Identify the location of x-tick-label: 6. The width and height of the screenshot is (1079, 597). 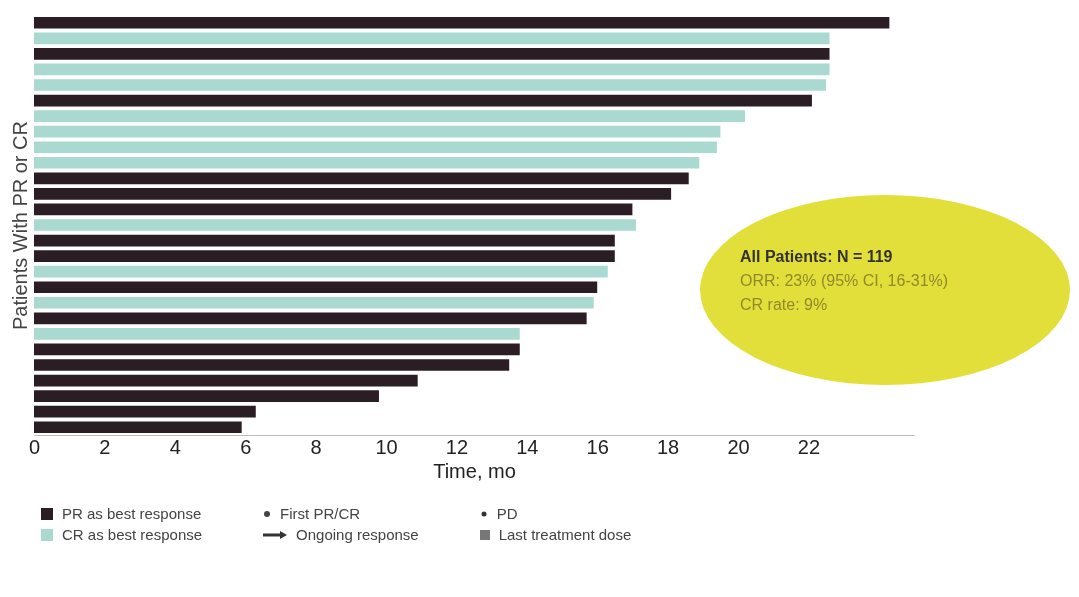
(246, 446).